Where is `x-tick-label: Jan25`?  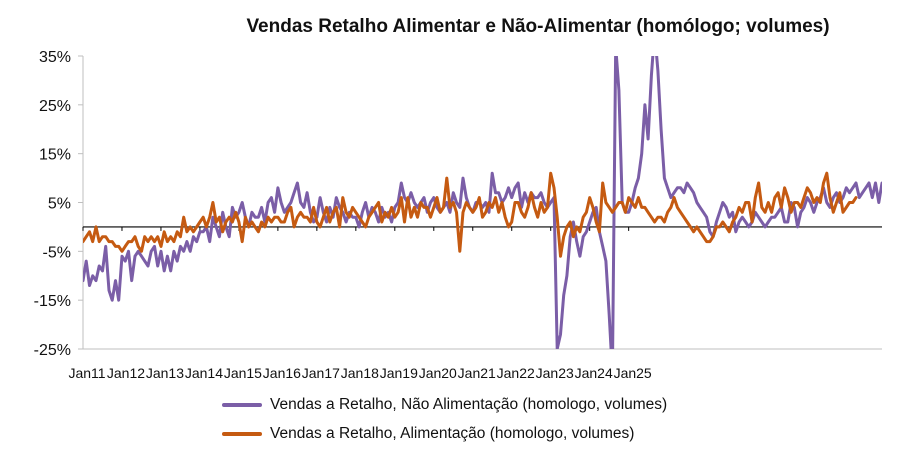
x-tick-label: Jan25 is located at coordinates (633, 373).